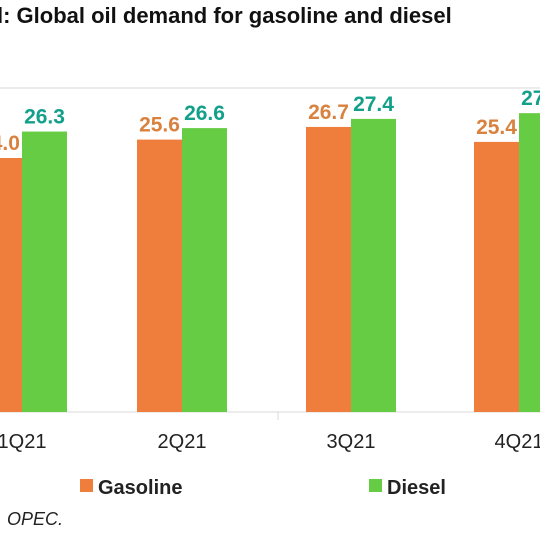 The width and height of the screenshot is (540, 540). I want to click on legend-label-gasoline: Gasoline, so click(140, 488).